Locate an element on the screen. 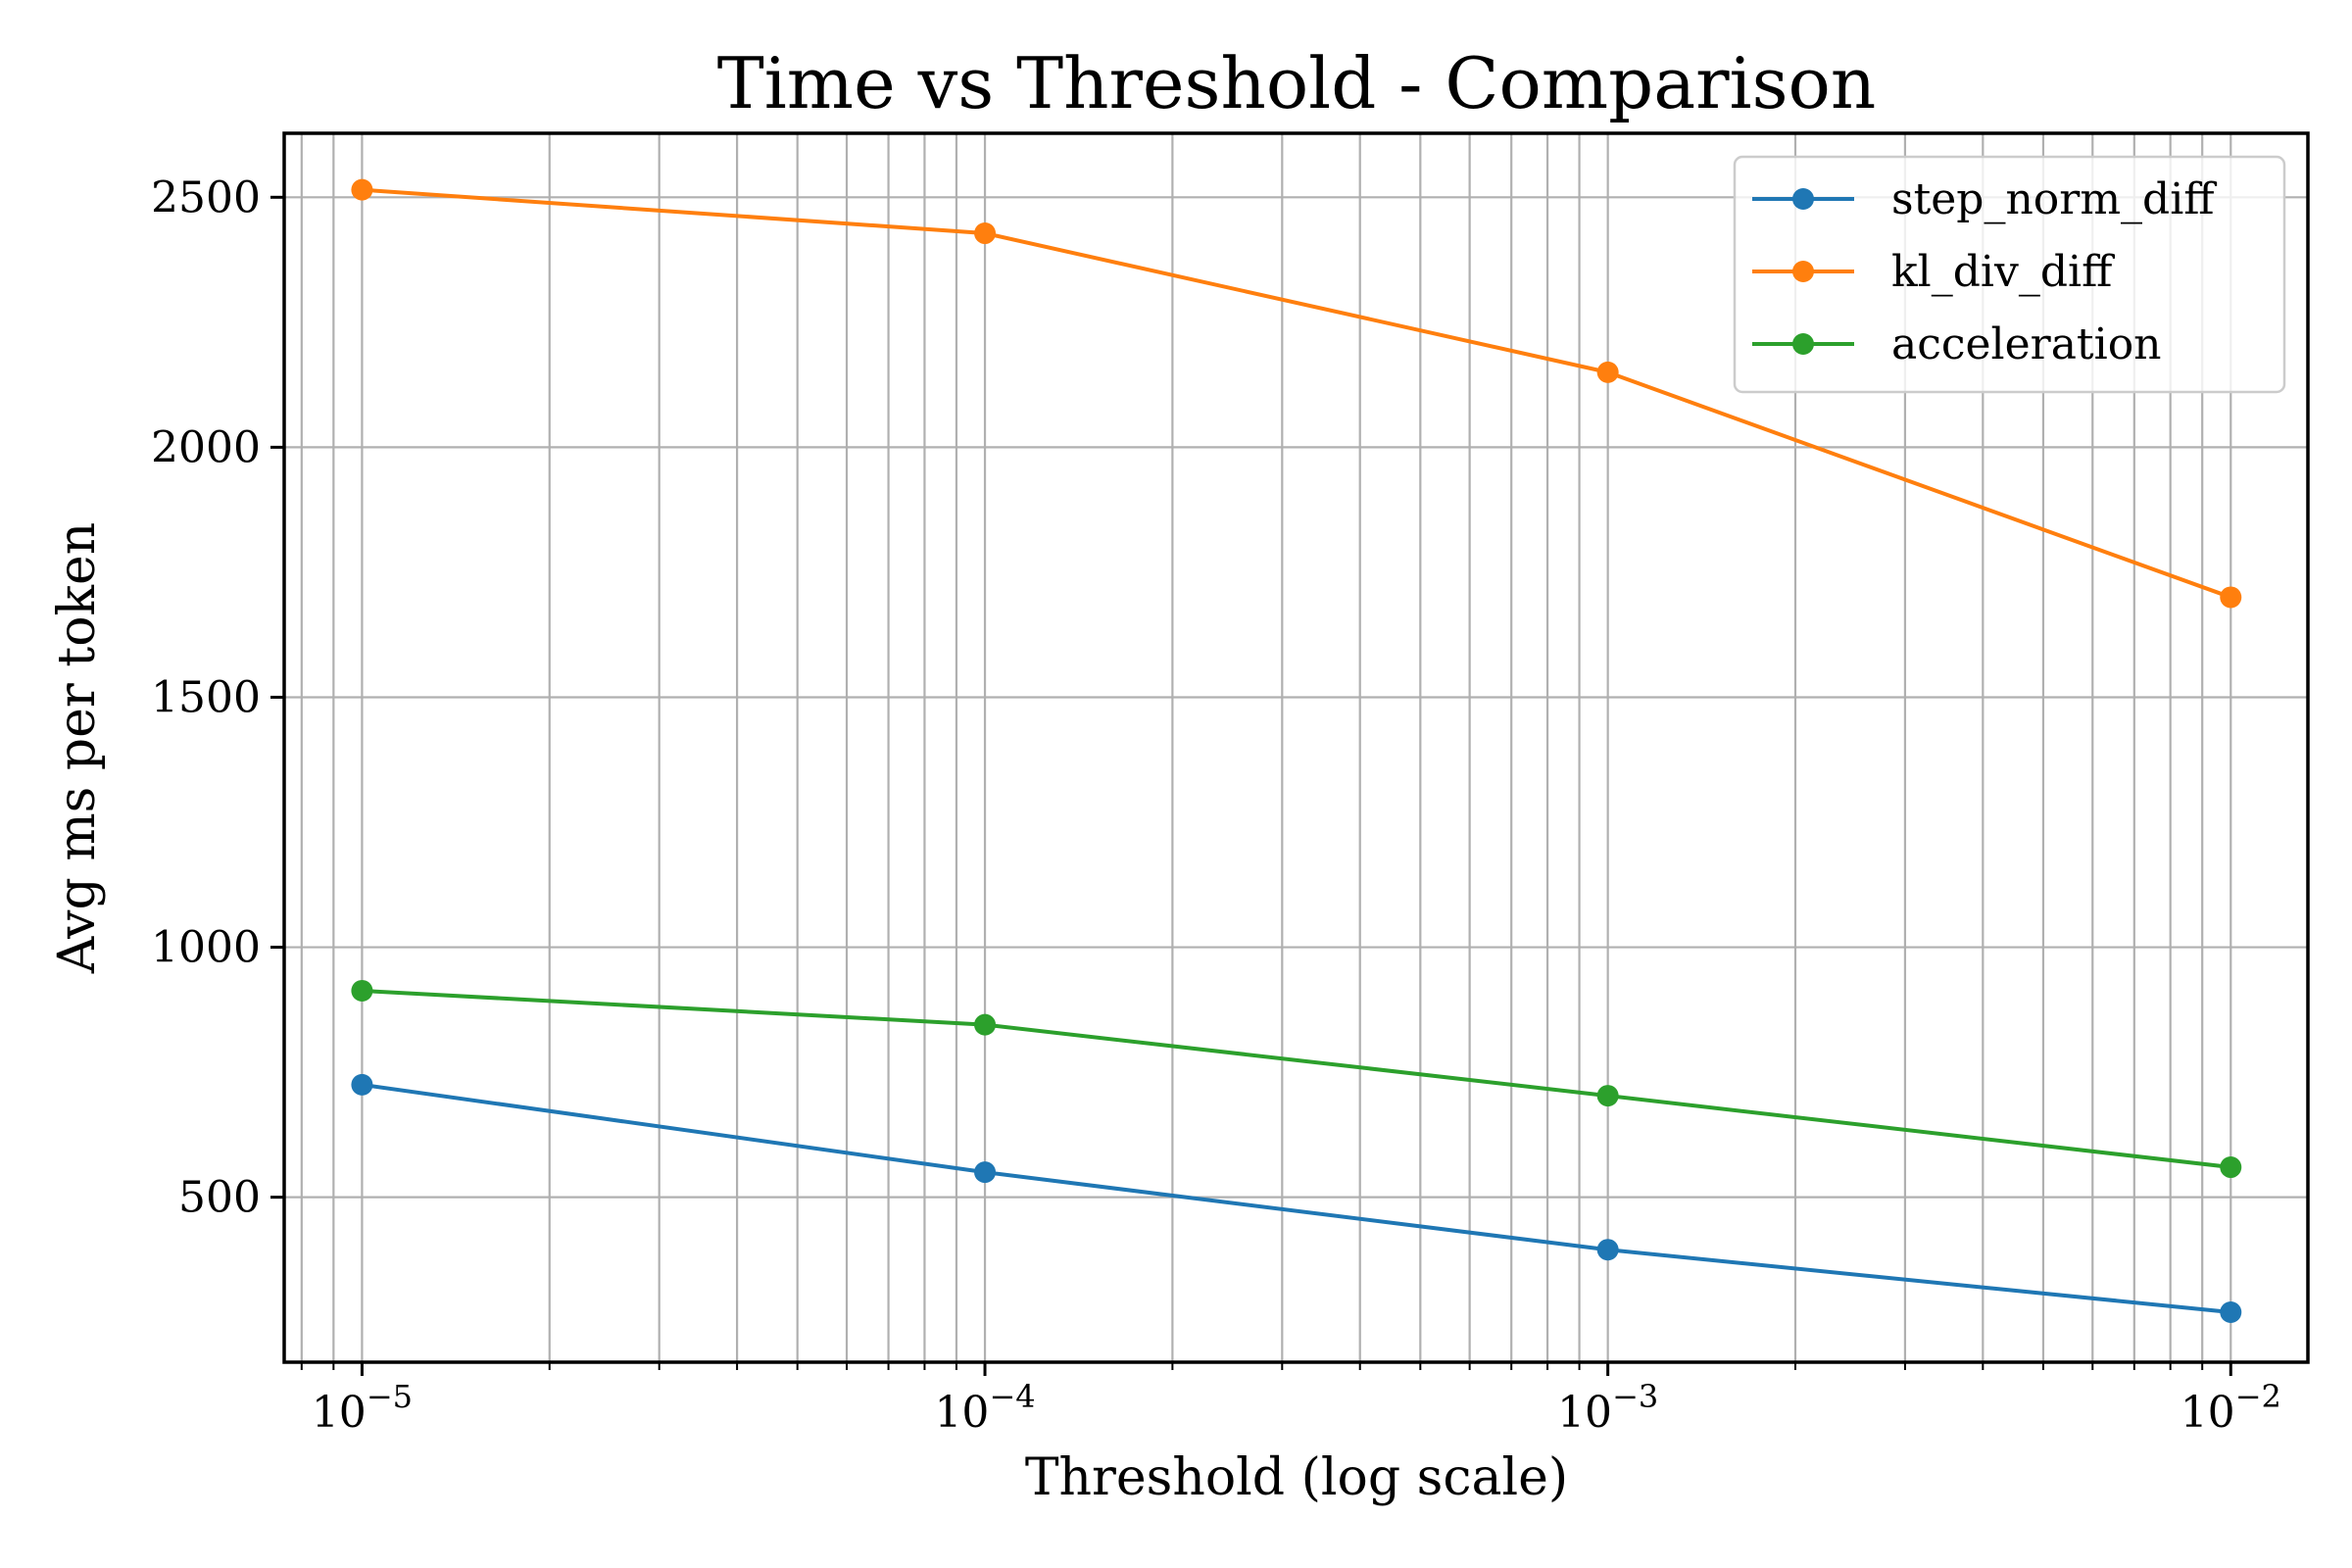  x-tick-label: 10⁻³ is located at coordinates (1607, 1408).